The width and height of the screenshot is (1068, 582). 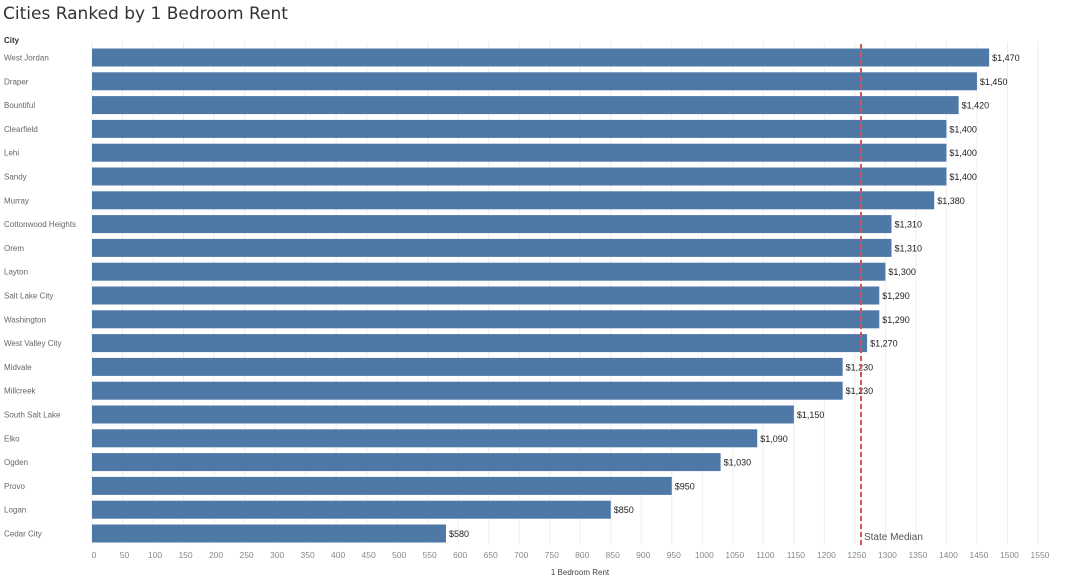 I want to click on x-tick-label: 1200, so click(x=826, y=555).